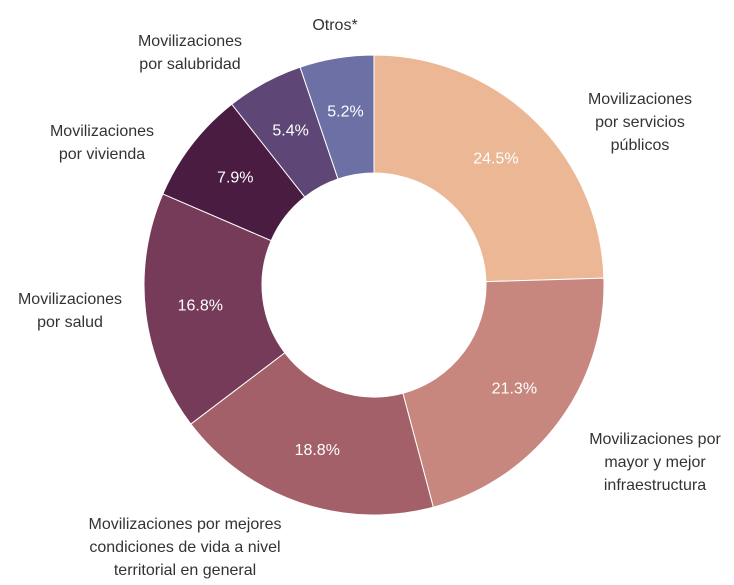 The height and width of the screenshot is (585, 734). I want to click on category-label: Movilizaciones por vivienda, so click(102, 143).